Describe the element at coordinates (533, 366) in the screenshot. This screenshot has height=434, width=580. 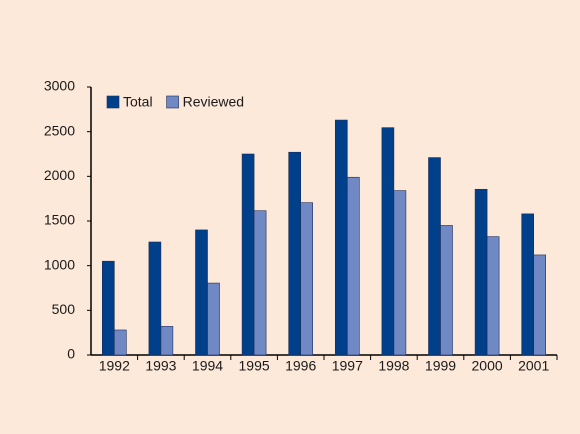
I see `x-tick-label: 2001` at that location.